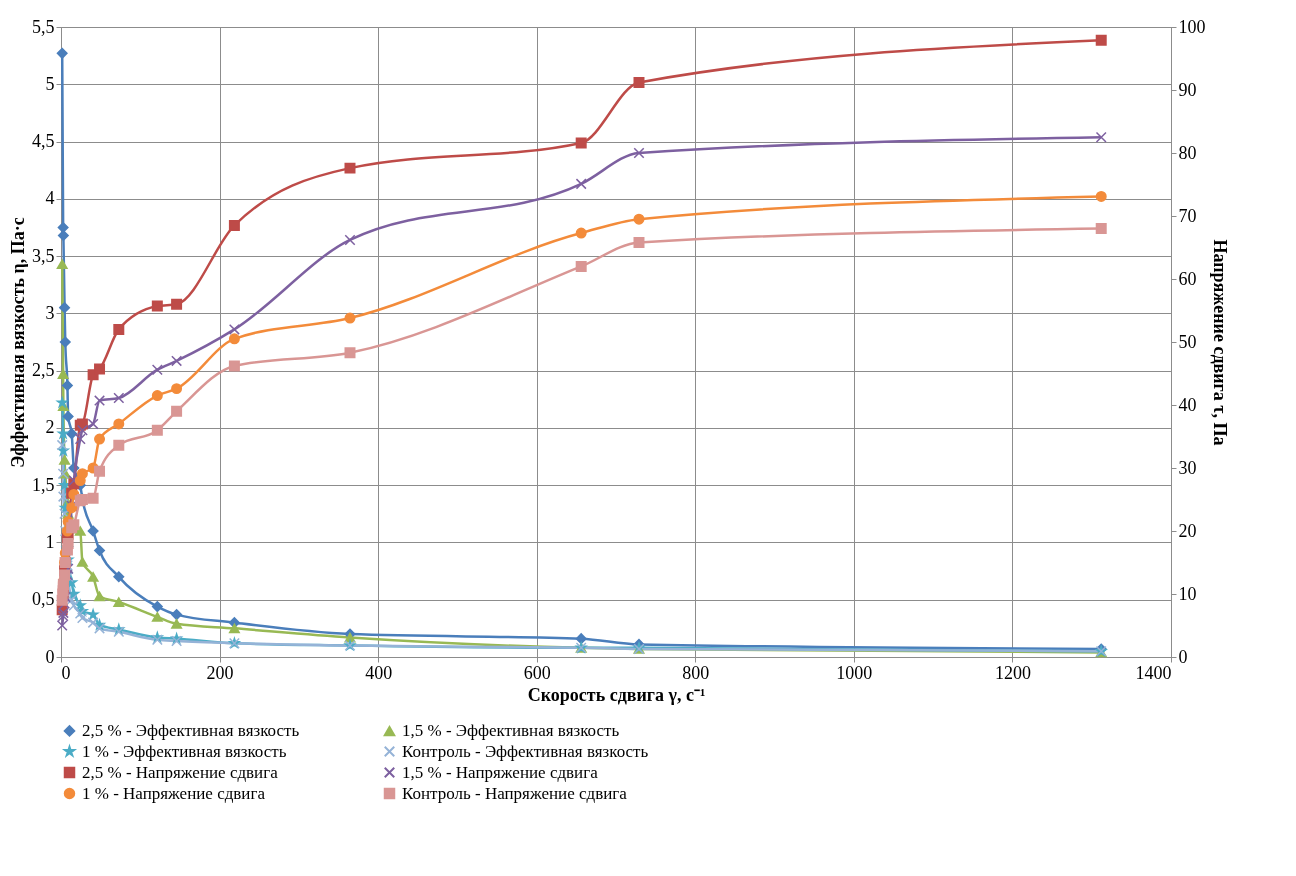 This screenshot has height=876, width=1296. I want to click on y2-tick-label: 10, so click(1187, 593).